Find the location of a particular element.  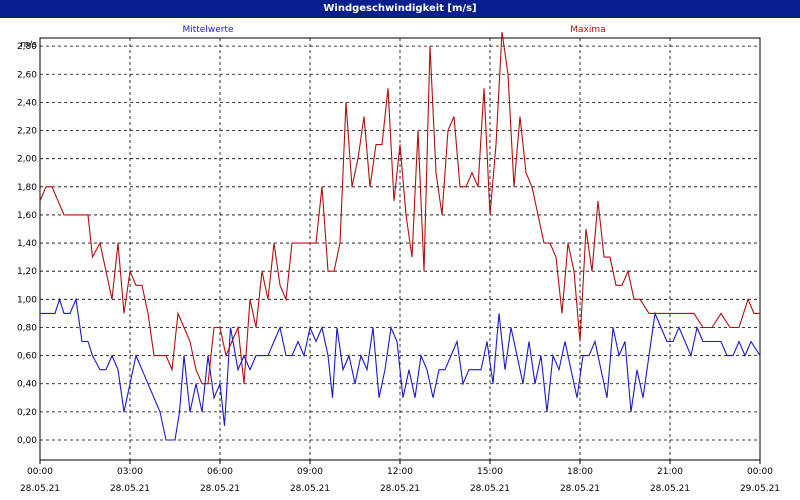

x-tick-date: 29.05.21 is located at coordinates (760, 489).